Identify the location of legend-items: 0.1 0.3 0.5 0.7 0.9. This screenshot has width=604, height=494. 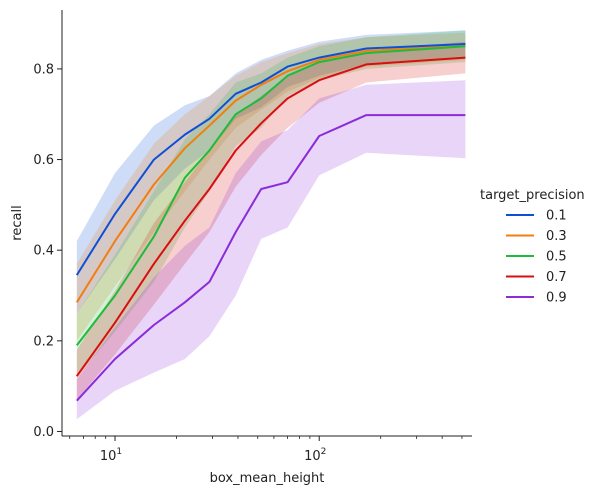
(536, 257).